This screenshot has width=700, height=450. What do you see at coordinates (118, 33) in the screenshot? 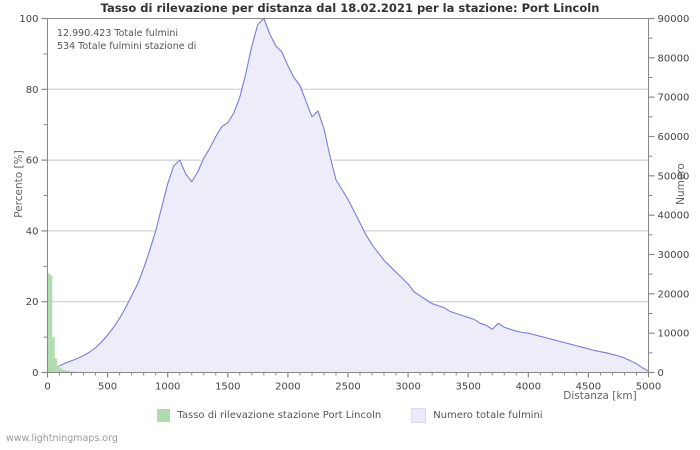
I see `annotation-total-strokes: 12.990.423 Totale fulmini` at bounding box center [118, 33].